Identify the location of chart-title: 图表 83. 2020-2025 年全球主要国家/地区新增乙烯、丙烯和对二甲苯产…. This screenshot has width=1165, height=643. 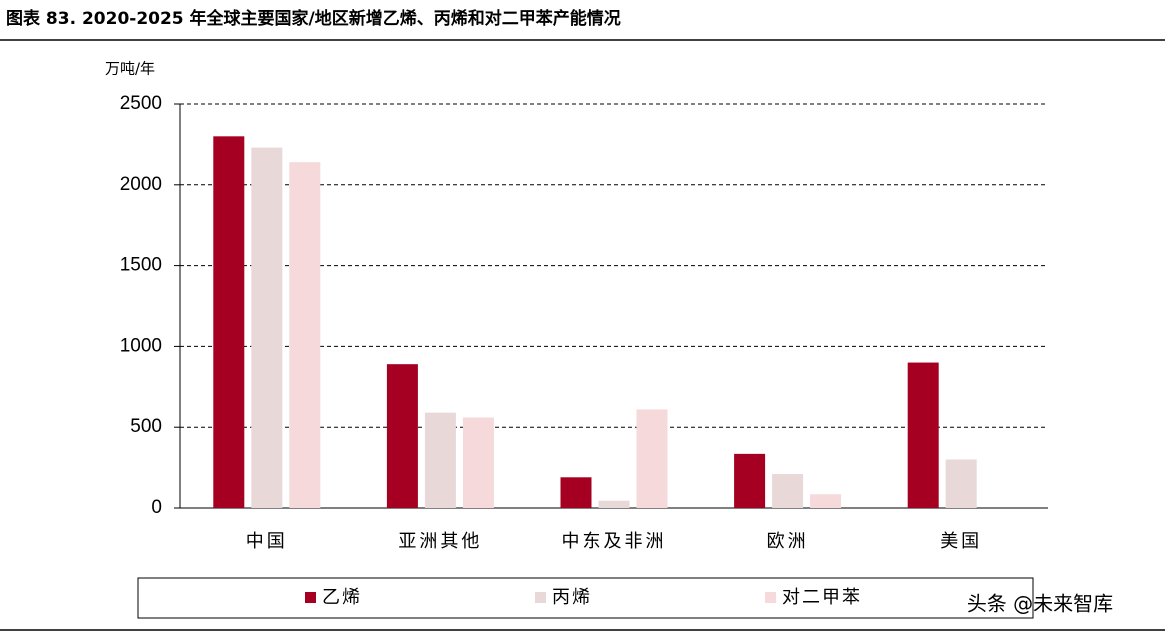
(313, 18).